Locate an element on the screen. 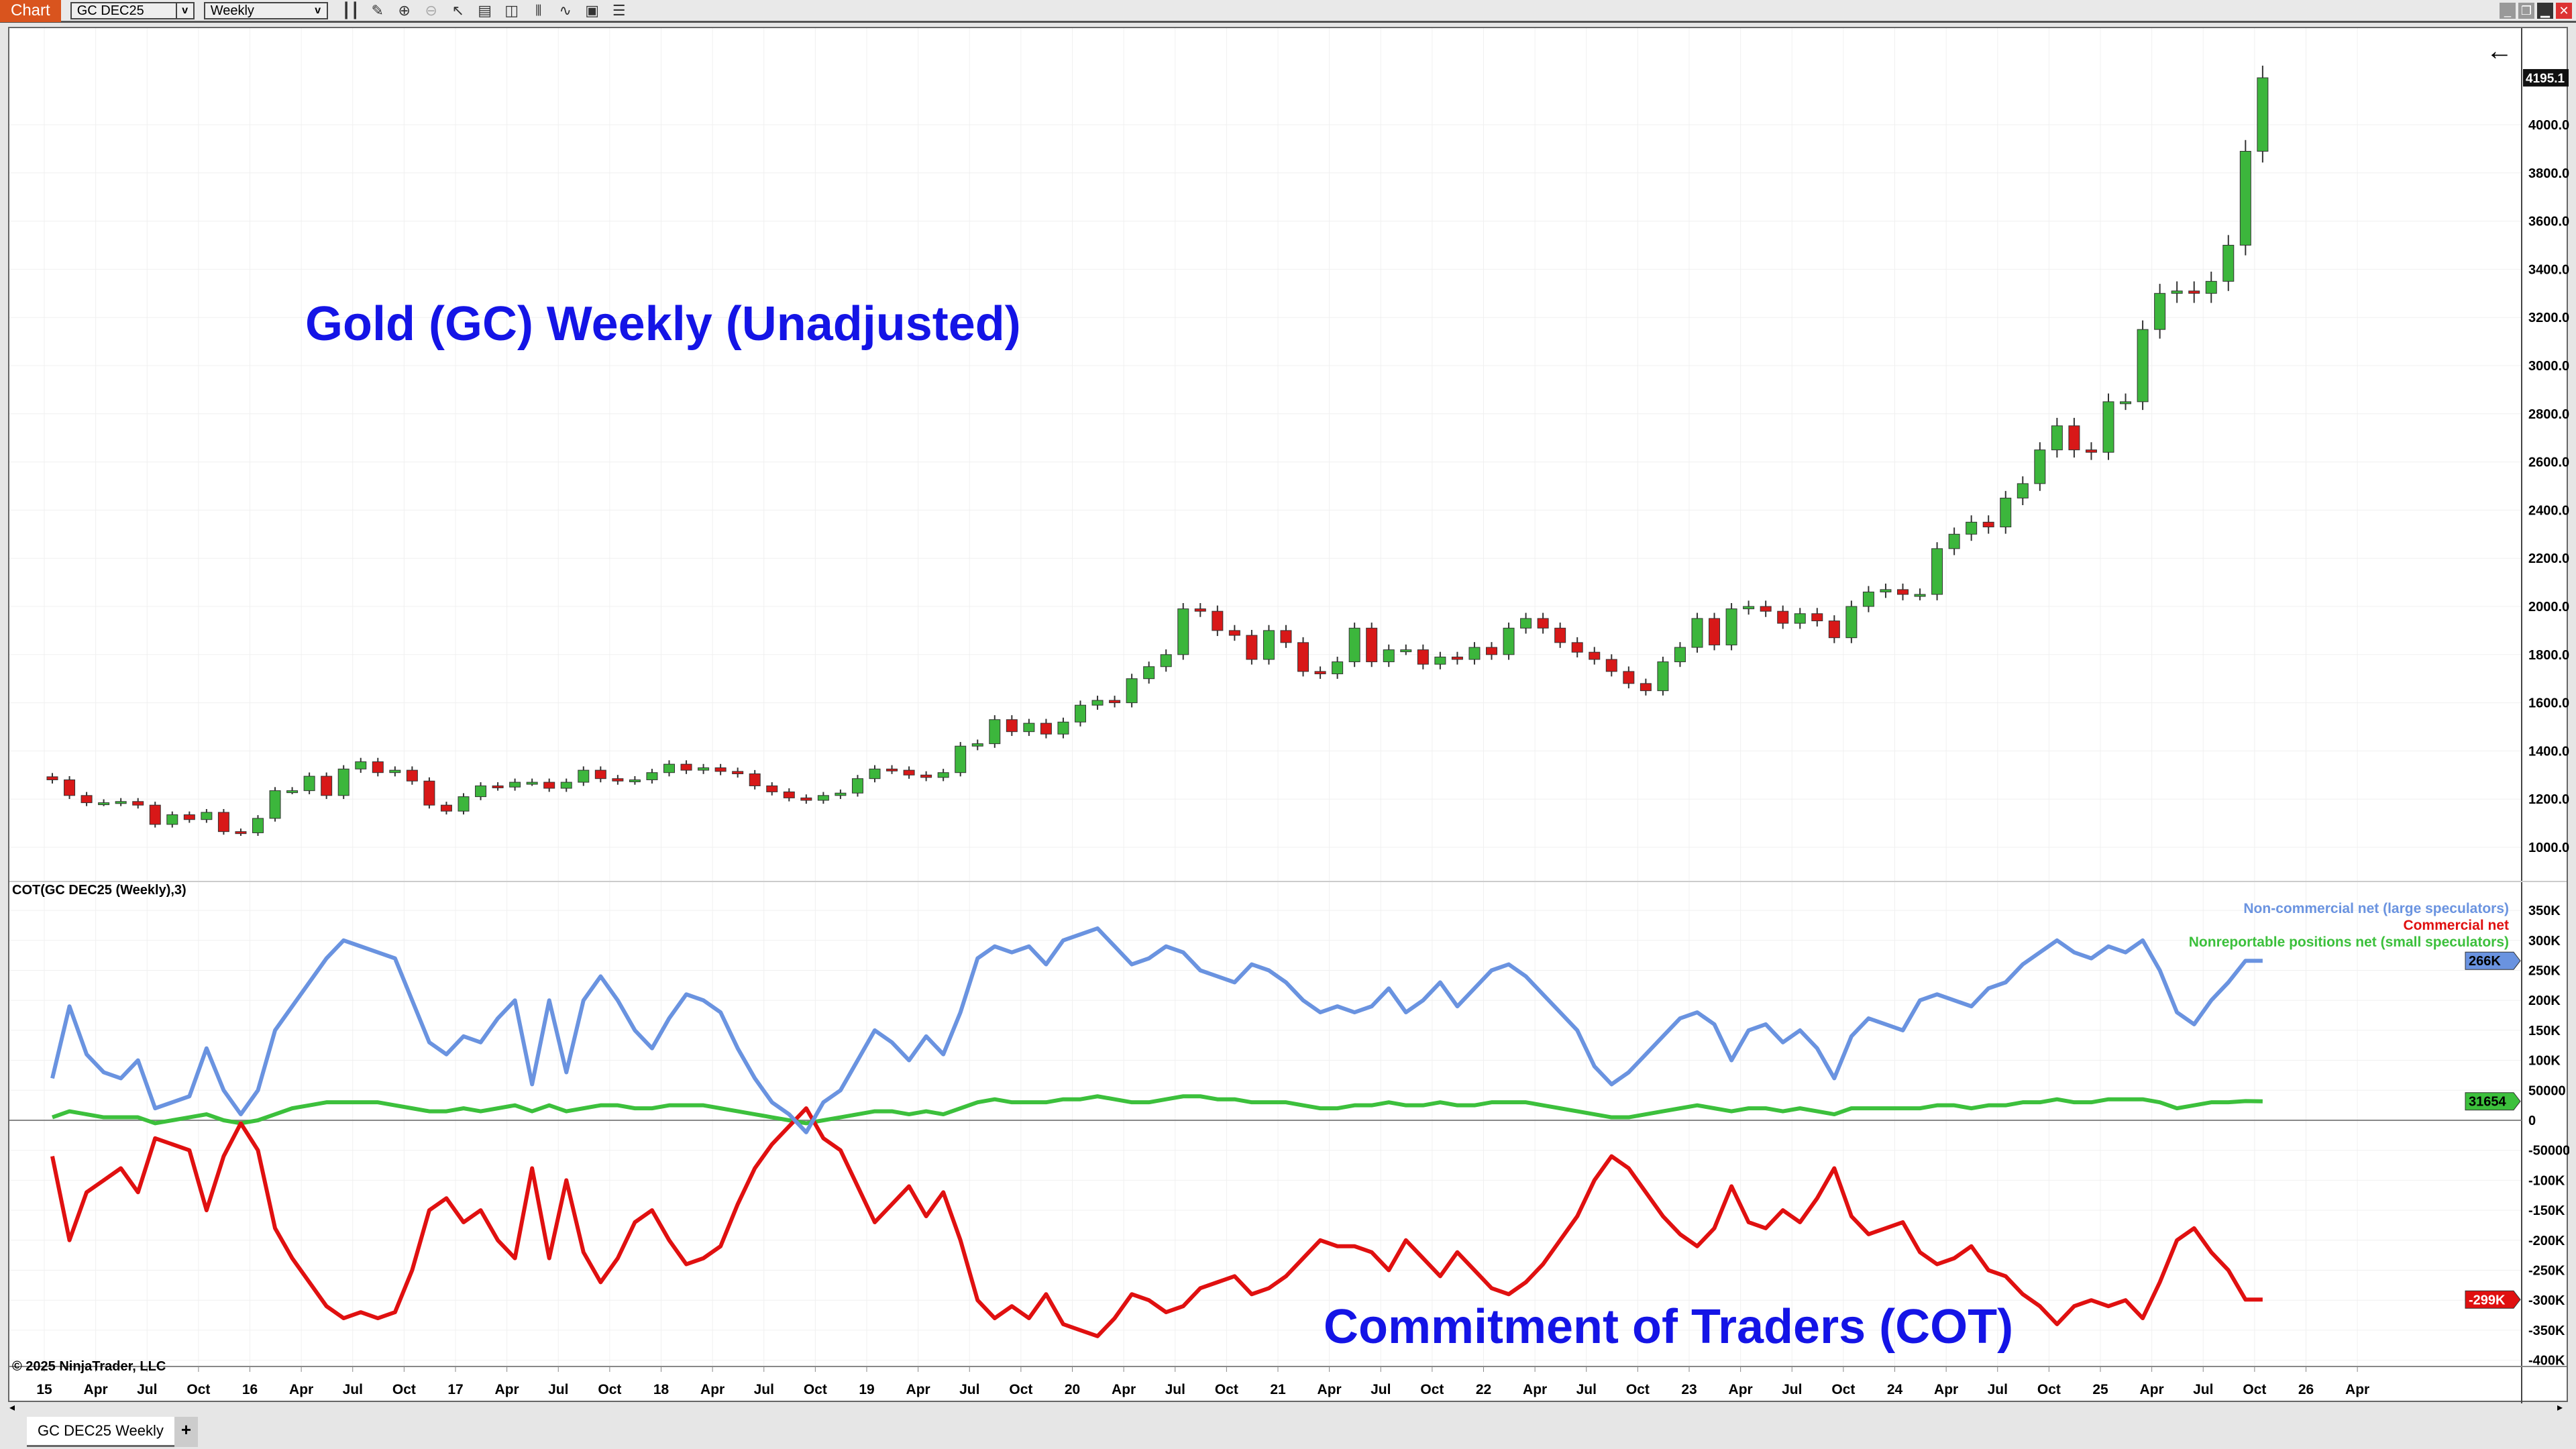 This screenshot has height=1449, width=2576. draw-icon: ✎ is located at coordinates (377, 10).